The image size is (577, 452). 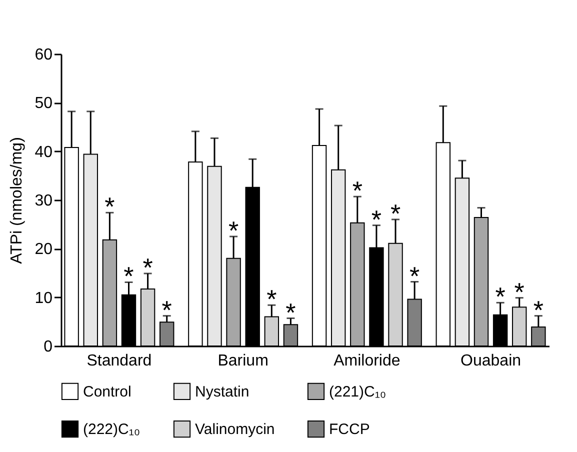 I want to click on x-tick-label: Ouabain, so click(x=491, y=361).